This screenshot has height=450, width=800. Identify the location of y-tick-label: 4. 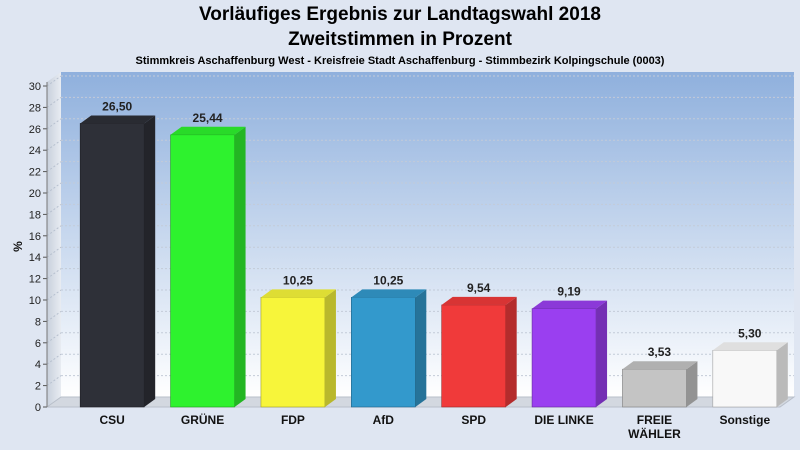
(38, 365).